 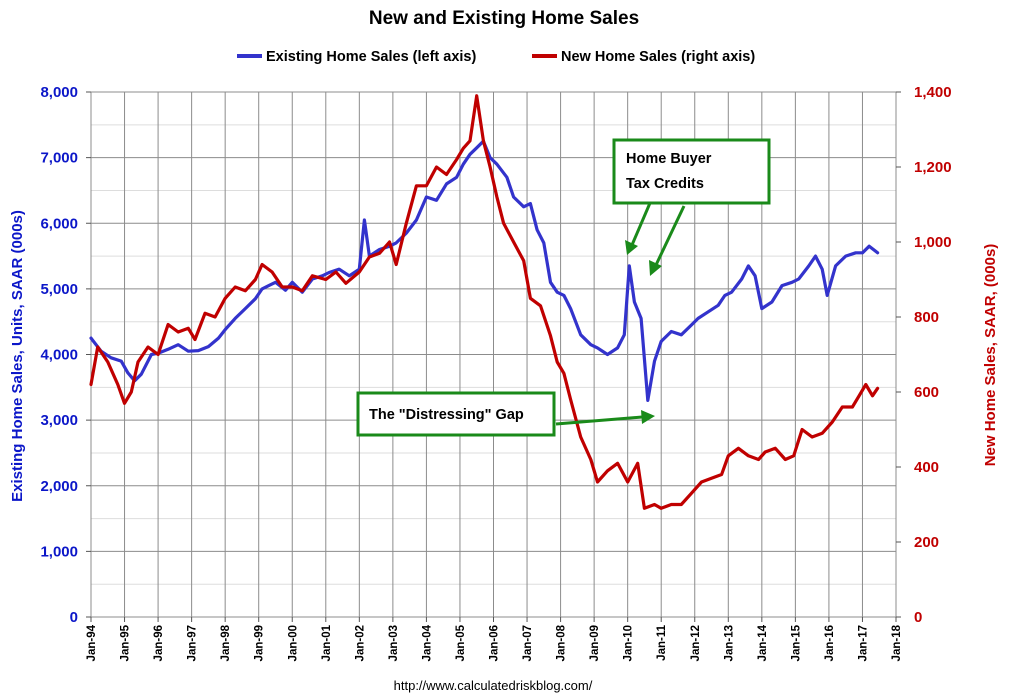 I want to click on left-tick-label: 8,000, so click(x=59, y=92).